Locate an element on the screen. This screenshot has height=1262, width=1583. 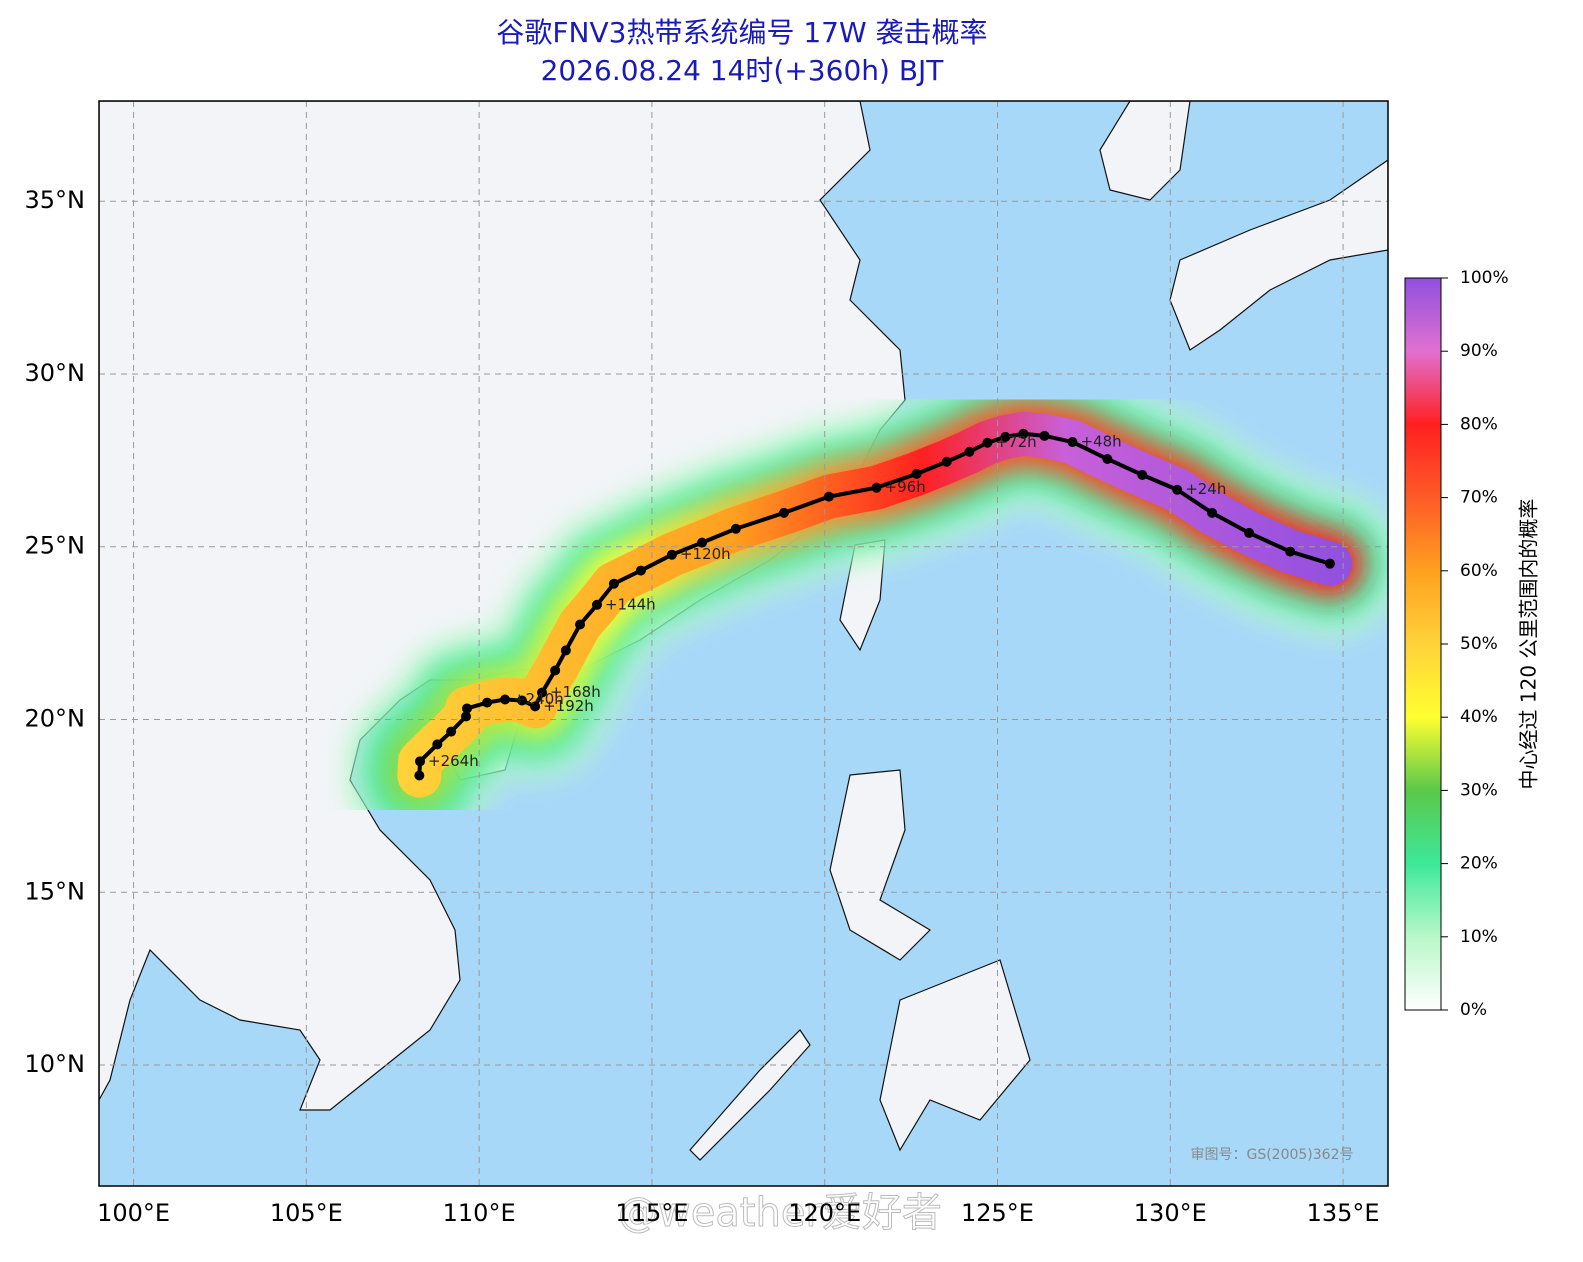
forecast-hour-label: +168h is located at coordinates (575, 692).